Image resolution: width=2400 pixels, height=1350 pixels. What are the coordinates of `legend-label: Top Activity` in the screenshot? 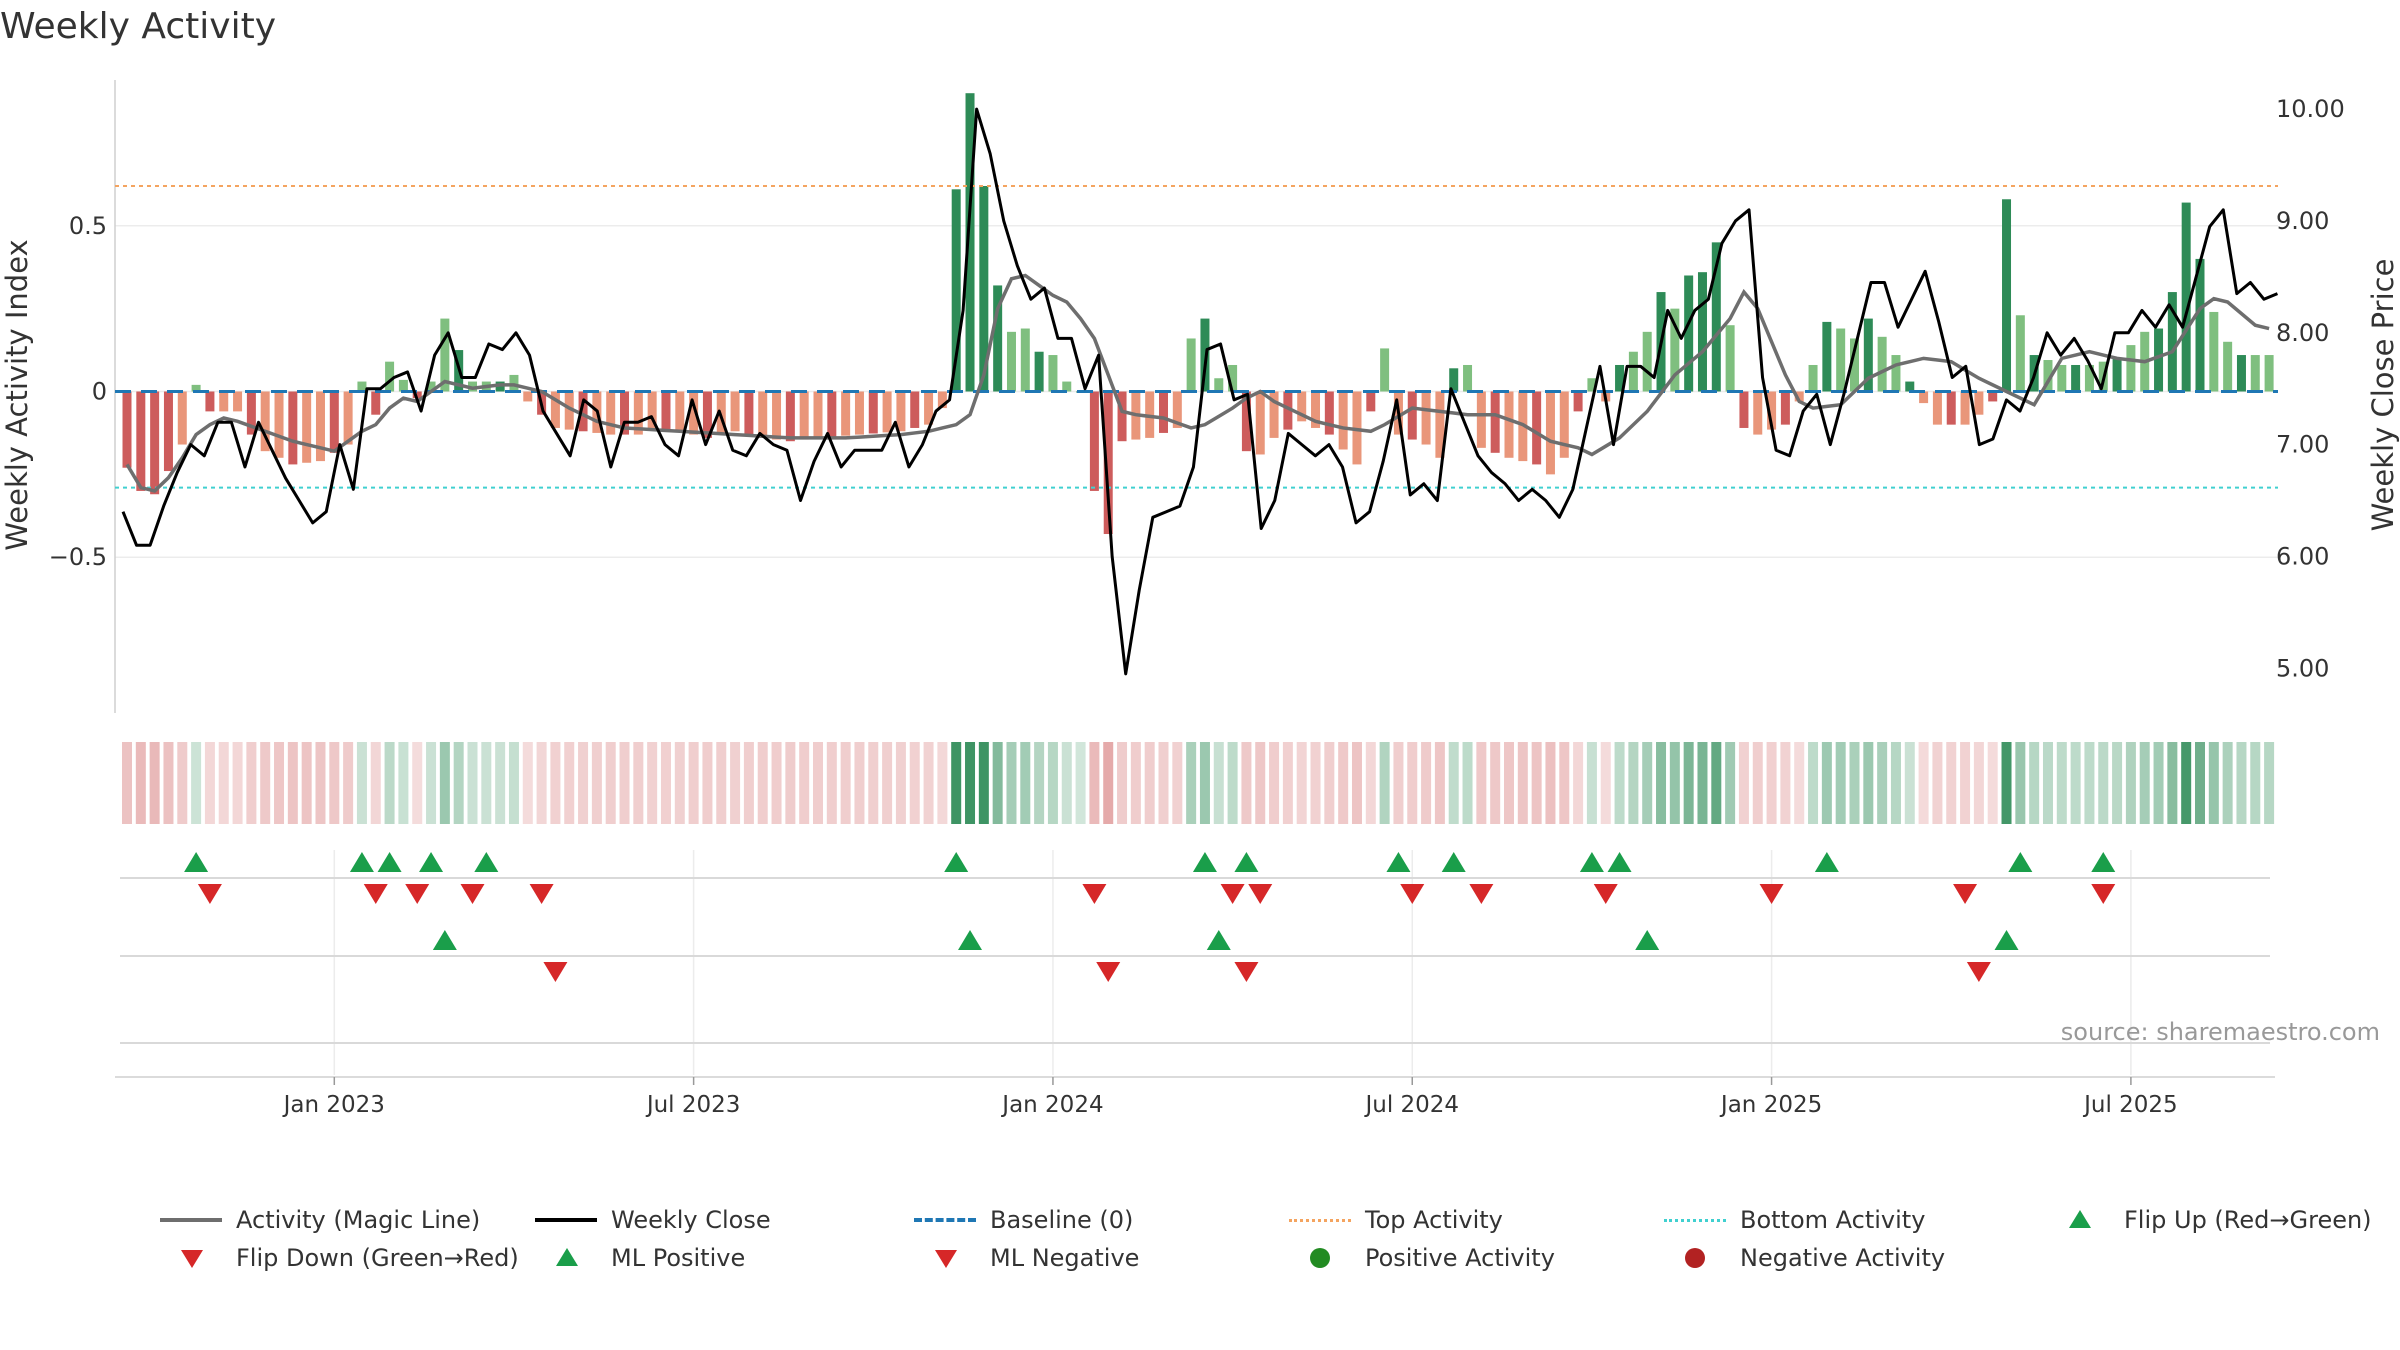 It's located at (1434, 1220).